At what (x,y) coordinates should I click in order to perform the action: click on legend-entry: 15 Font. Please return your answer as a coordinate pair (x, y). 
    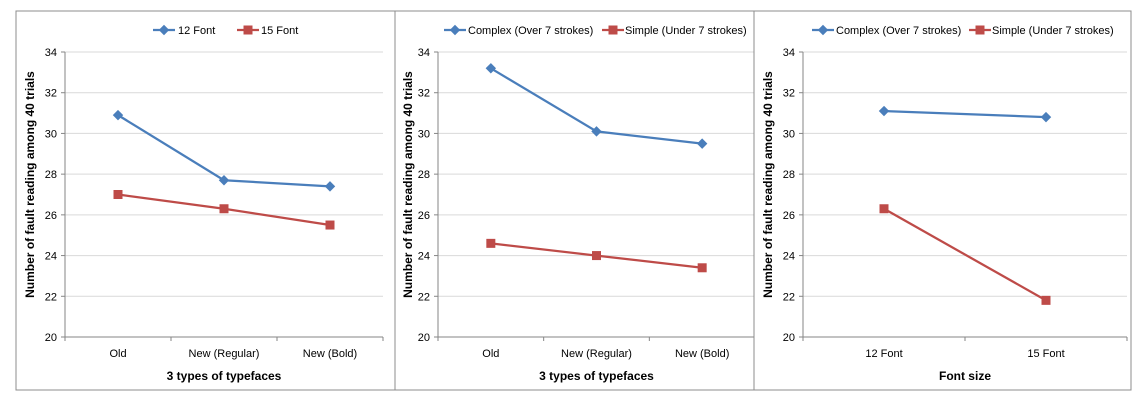
    Looking at the image, I should click on (267, 31).